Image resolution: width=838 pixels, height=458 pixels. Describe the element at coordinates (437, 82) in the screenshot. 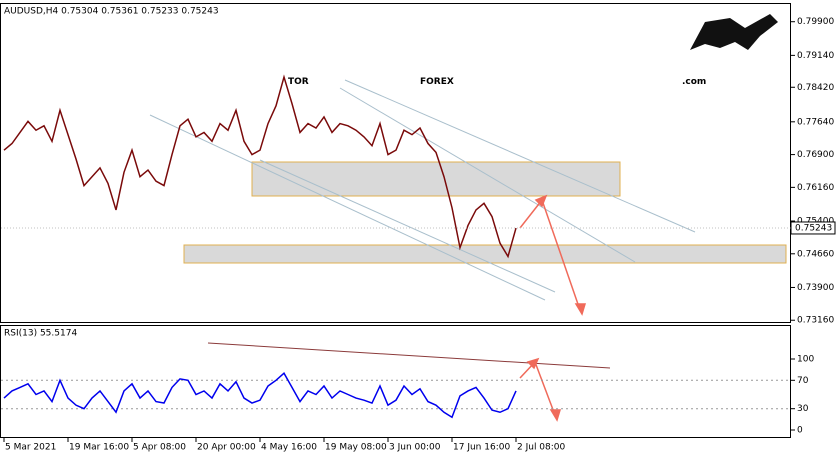

I see `logo-text: FOREX` at that location.